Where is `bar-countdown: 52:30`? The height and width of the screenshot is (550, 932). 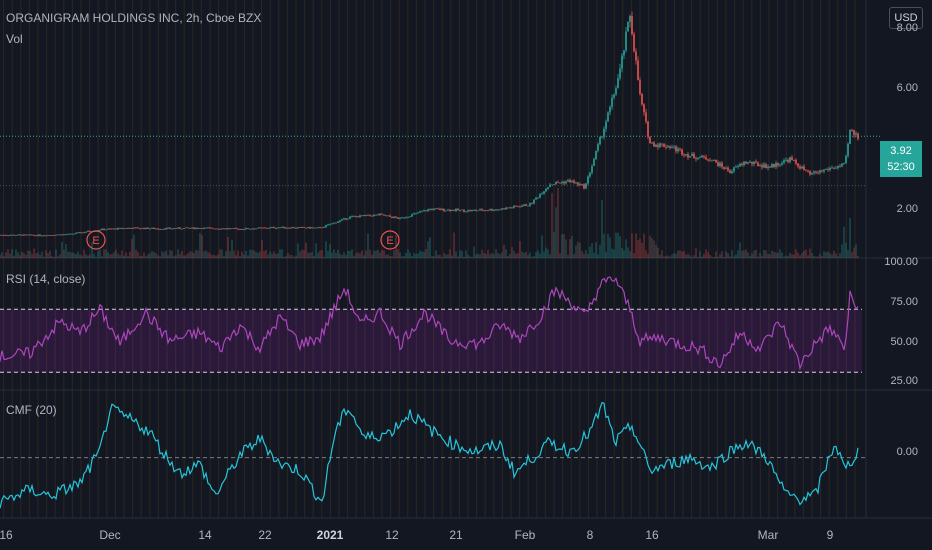 bar-countdown: 52:30 is located at coordinates (901, 167).